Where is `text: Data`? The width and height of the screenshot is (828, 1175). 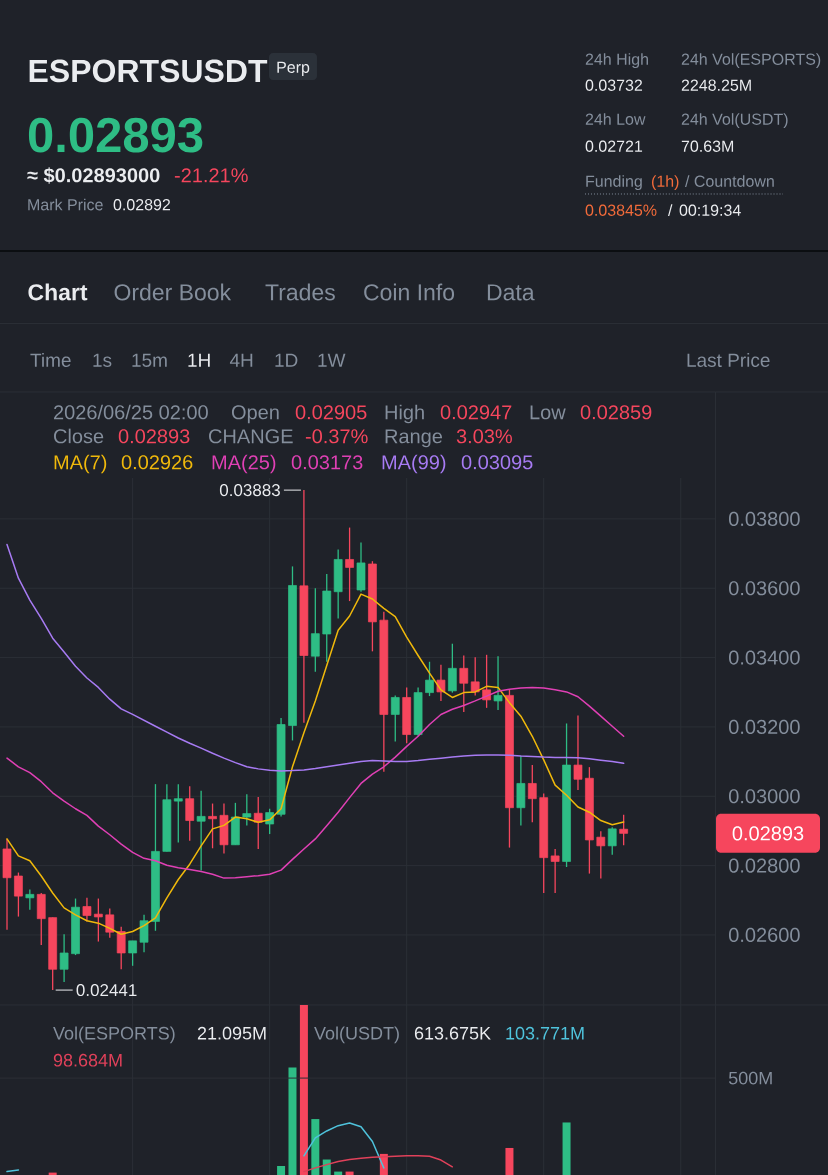
text: Data is located at coordinates (511, 292).